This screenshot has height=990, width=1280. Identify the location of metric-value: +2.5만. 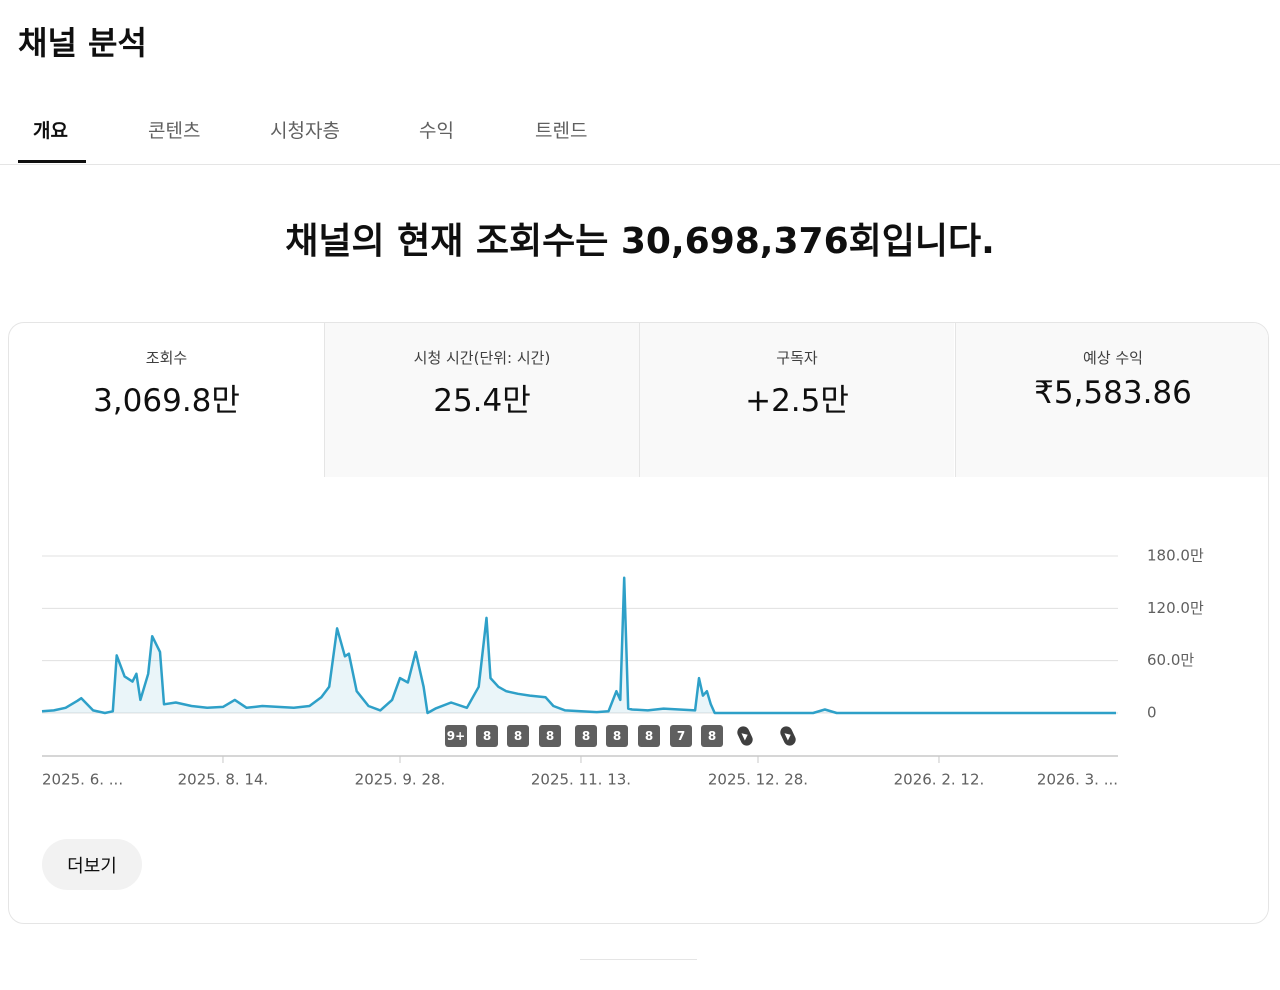
(797, 401).